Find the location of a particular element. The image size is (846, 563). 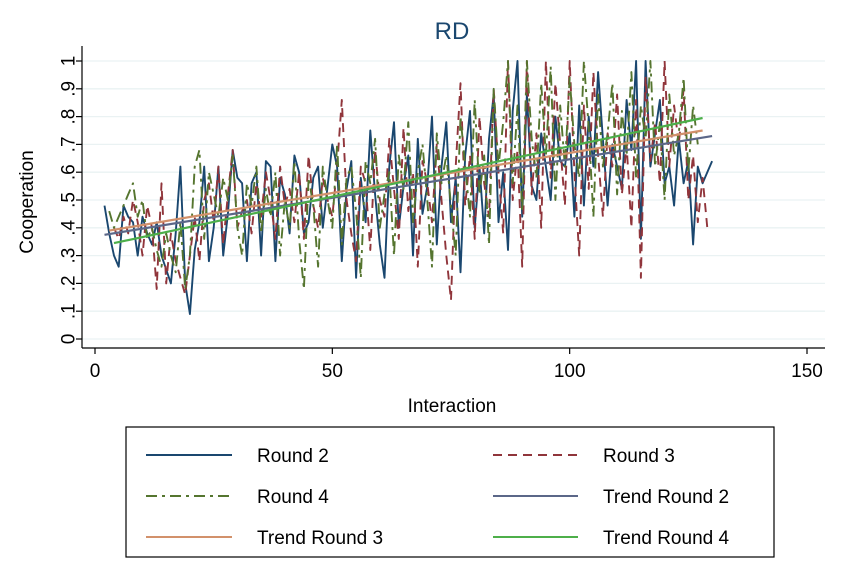

x-tick-label: 150 is located at coordinates (807, 371).